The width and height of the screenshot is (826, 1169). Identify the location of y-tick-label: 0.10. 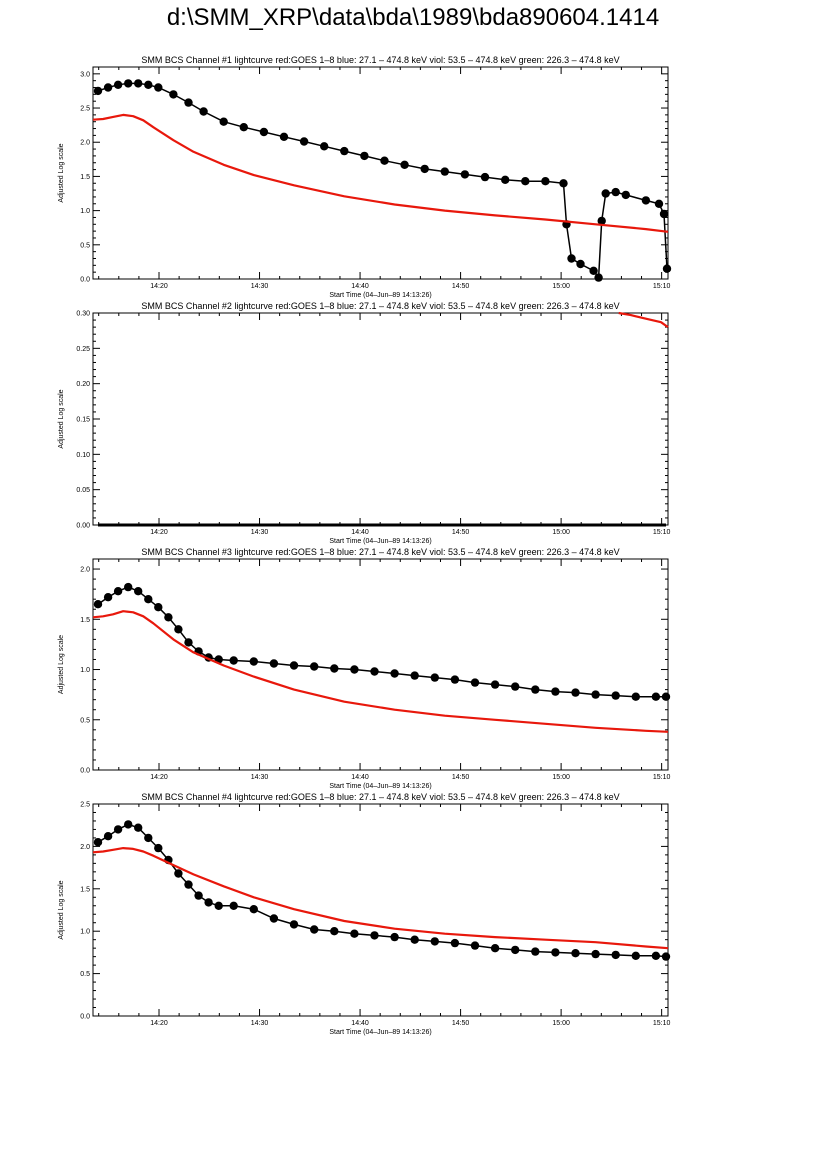
(83, 455).